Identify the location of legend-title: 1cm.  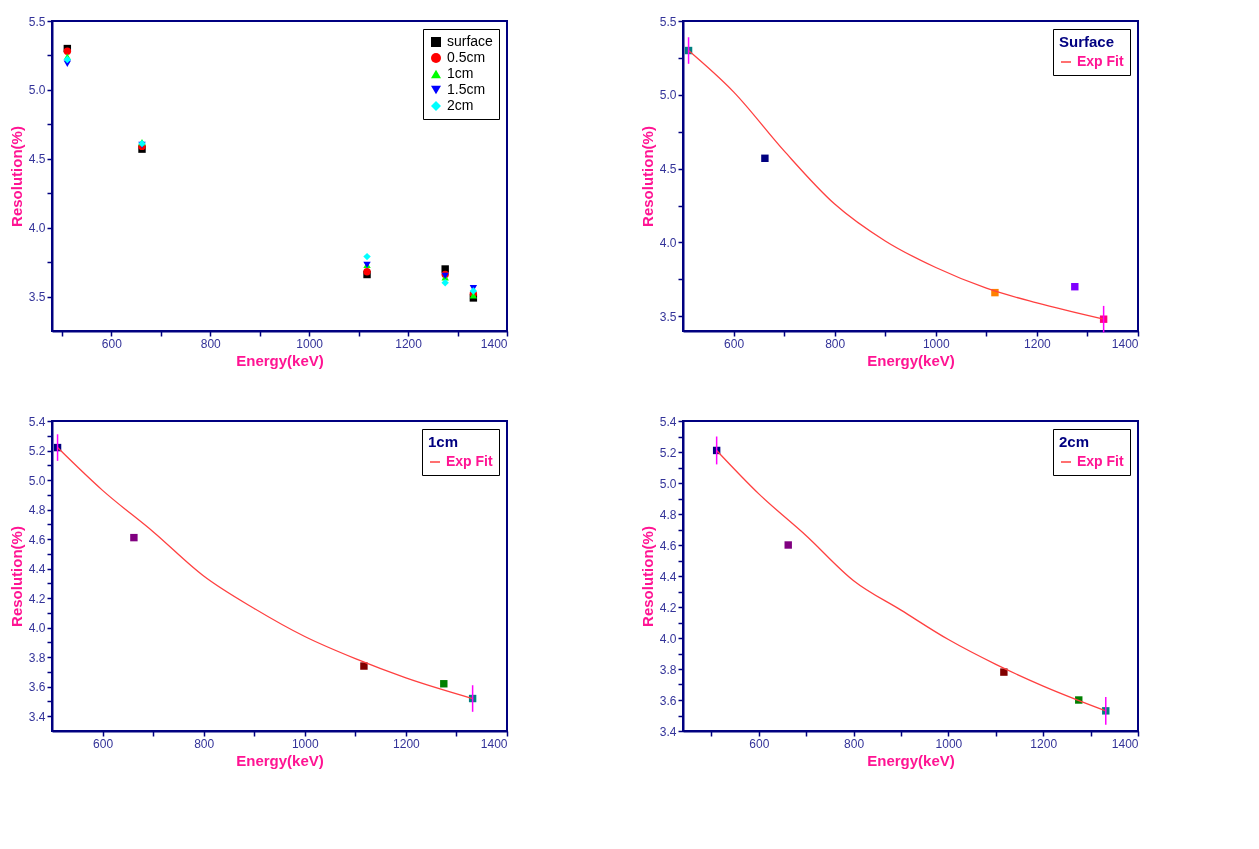
(443, 441).